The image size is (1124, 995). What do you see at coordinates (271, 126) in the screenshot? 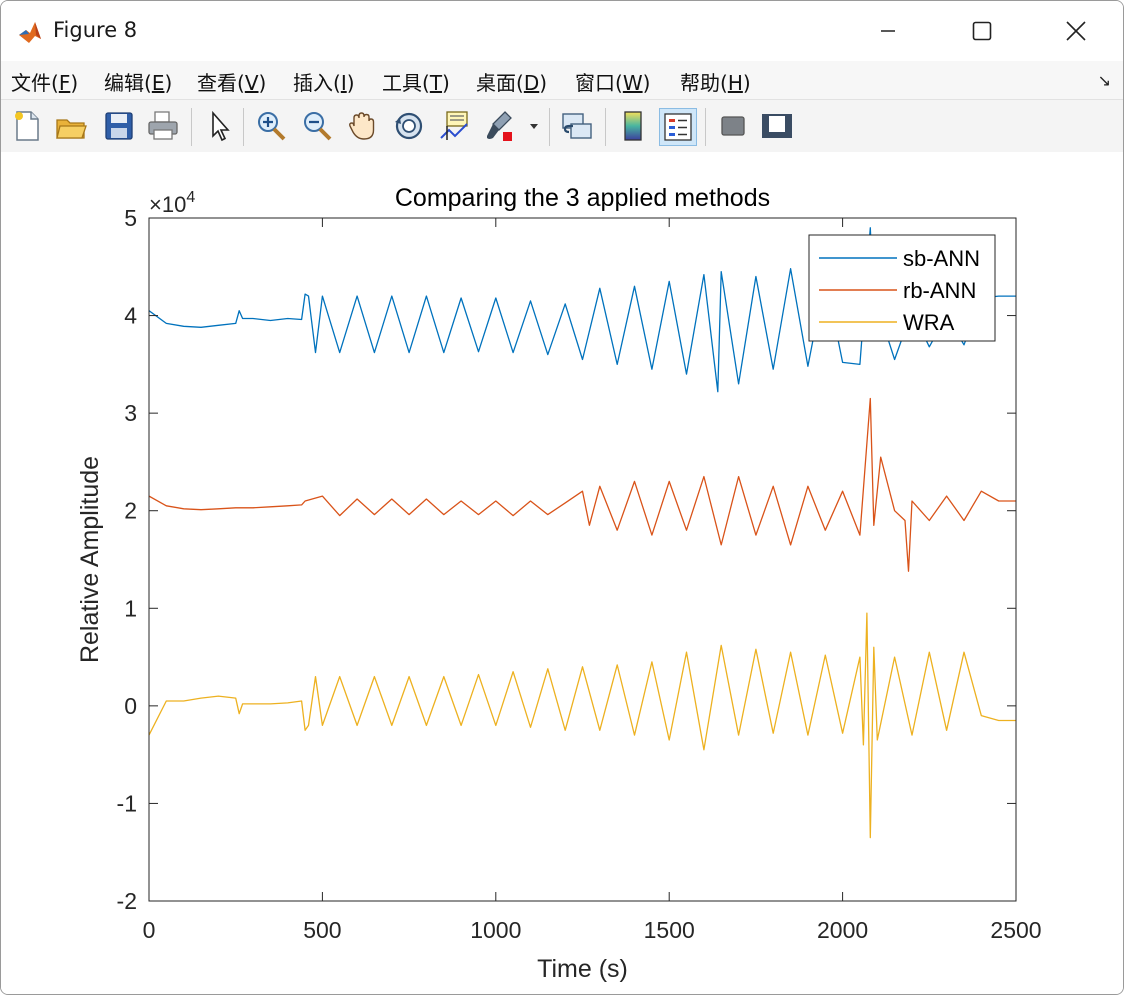
I see `zoom-in-icon` at bounding box center [271, 126].